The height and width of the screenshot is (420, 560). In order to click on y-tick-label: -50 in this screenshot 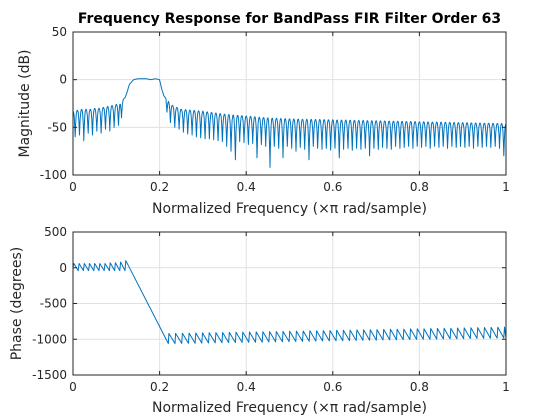, I will do `click(57, 127)`.